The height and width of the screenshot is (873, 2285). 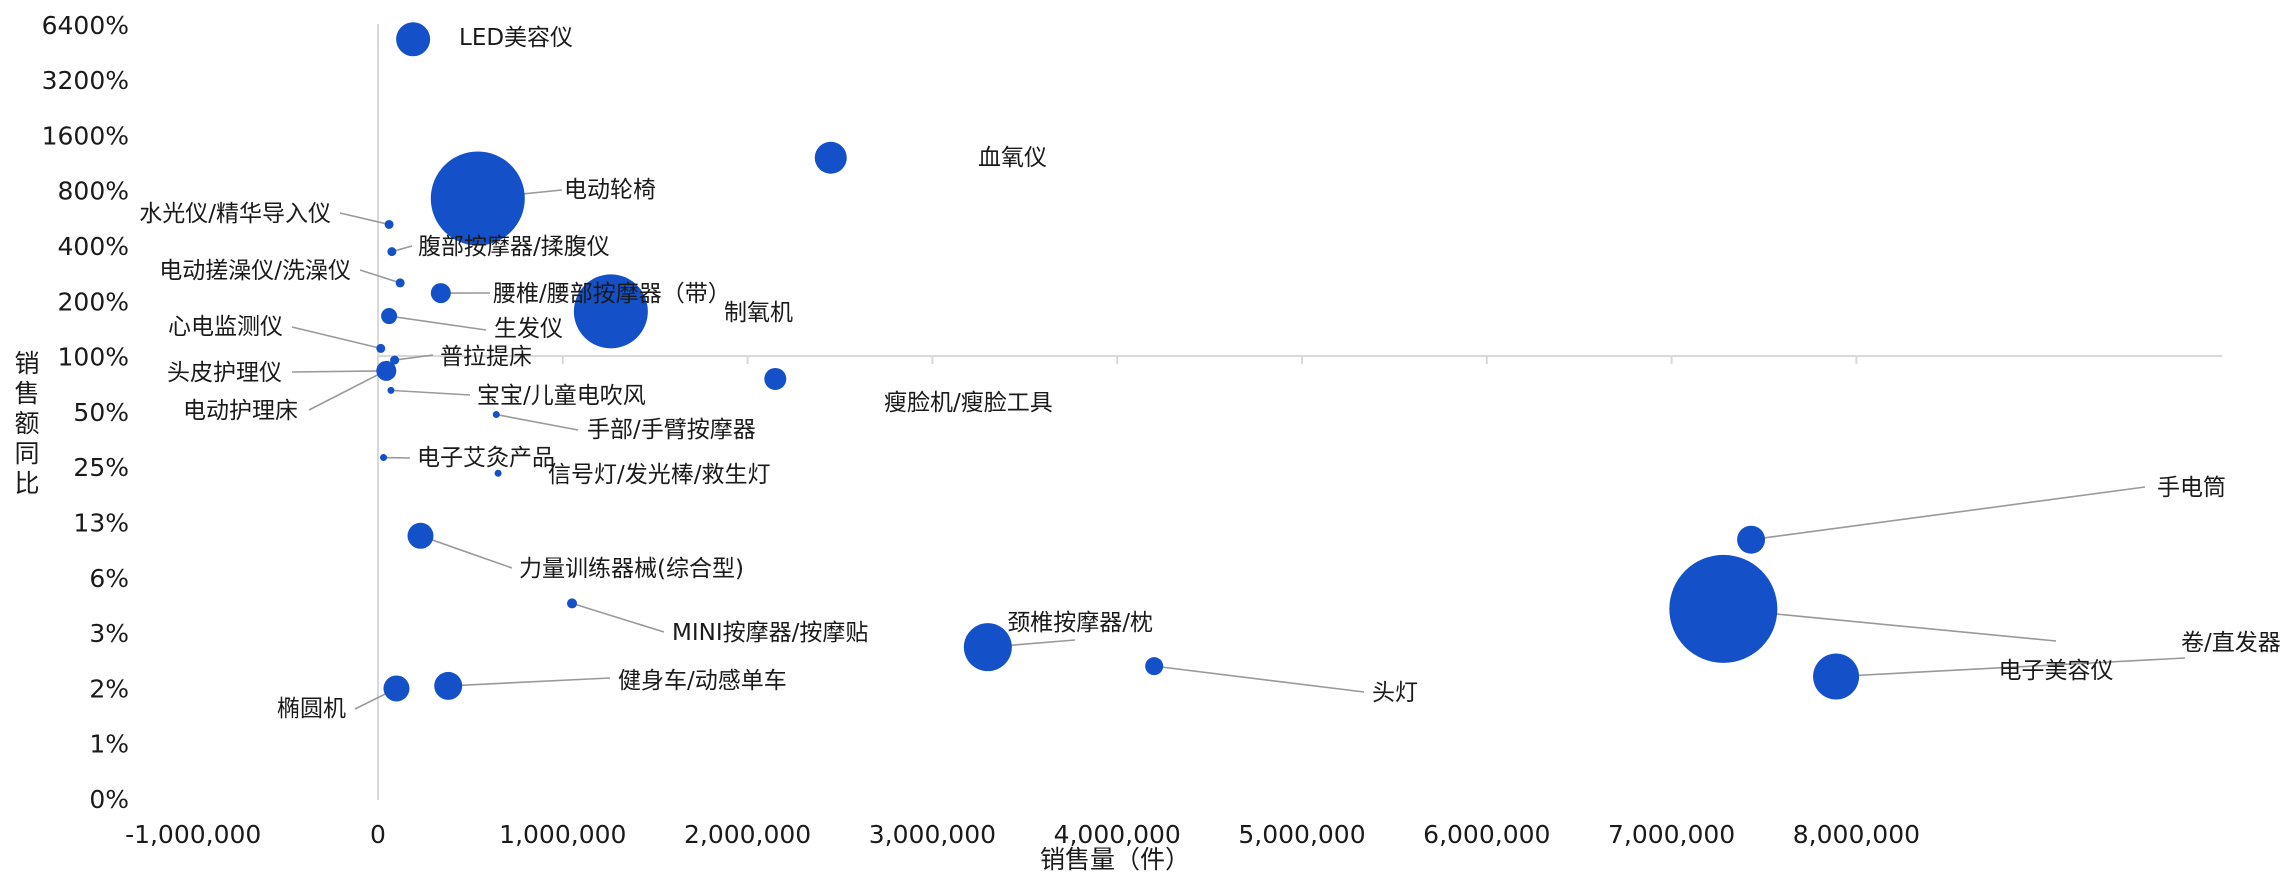 What do you see at coordinates (93, 246) in the screenshot?
I see `y-tick-label: 400%` at bounding box center [93, 246].